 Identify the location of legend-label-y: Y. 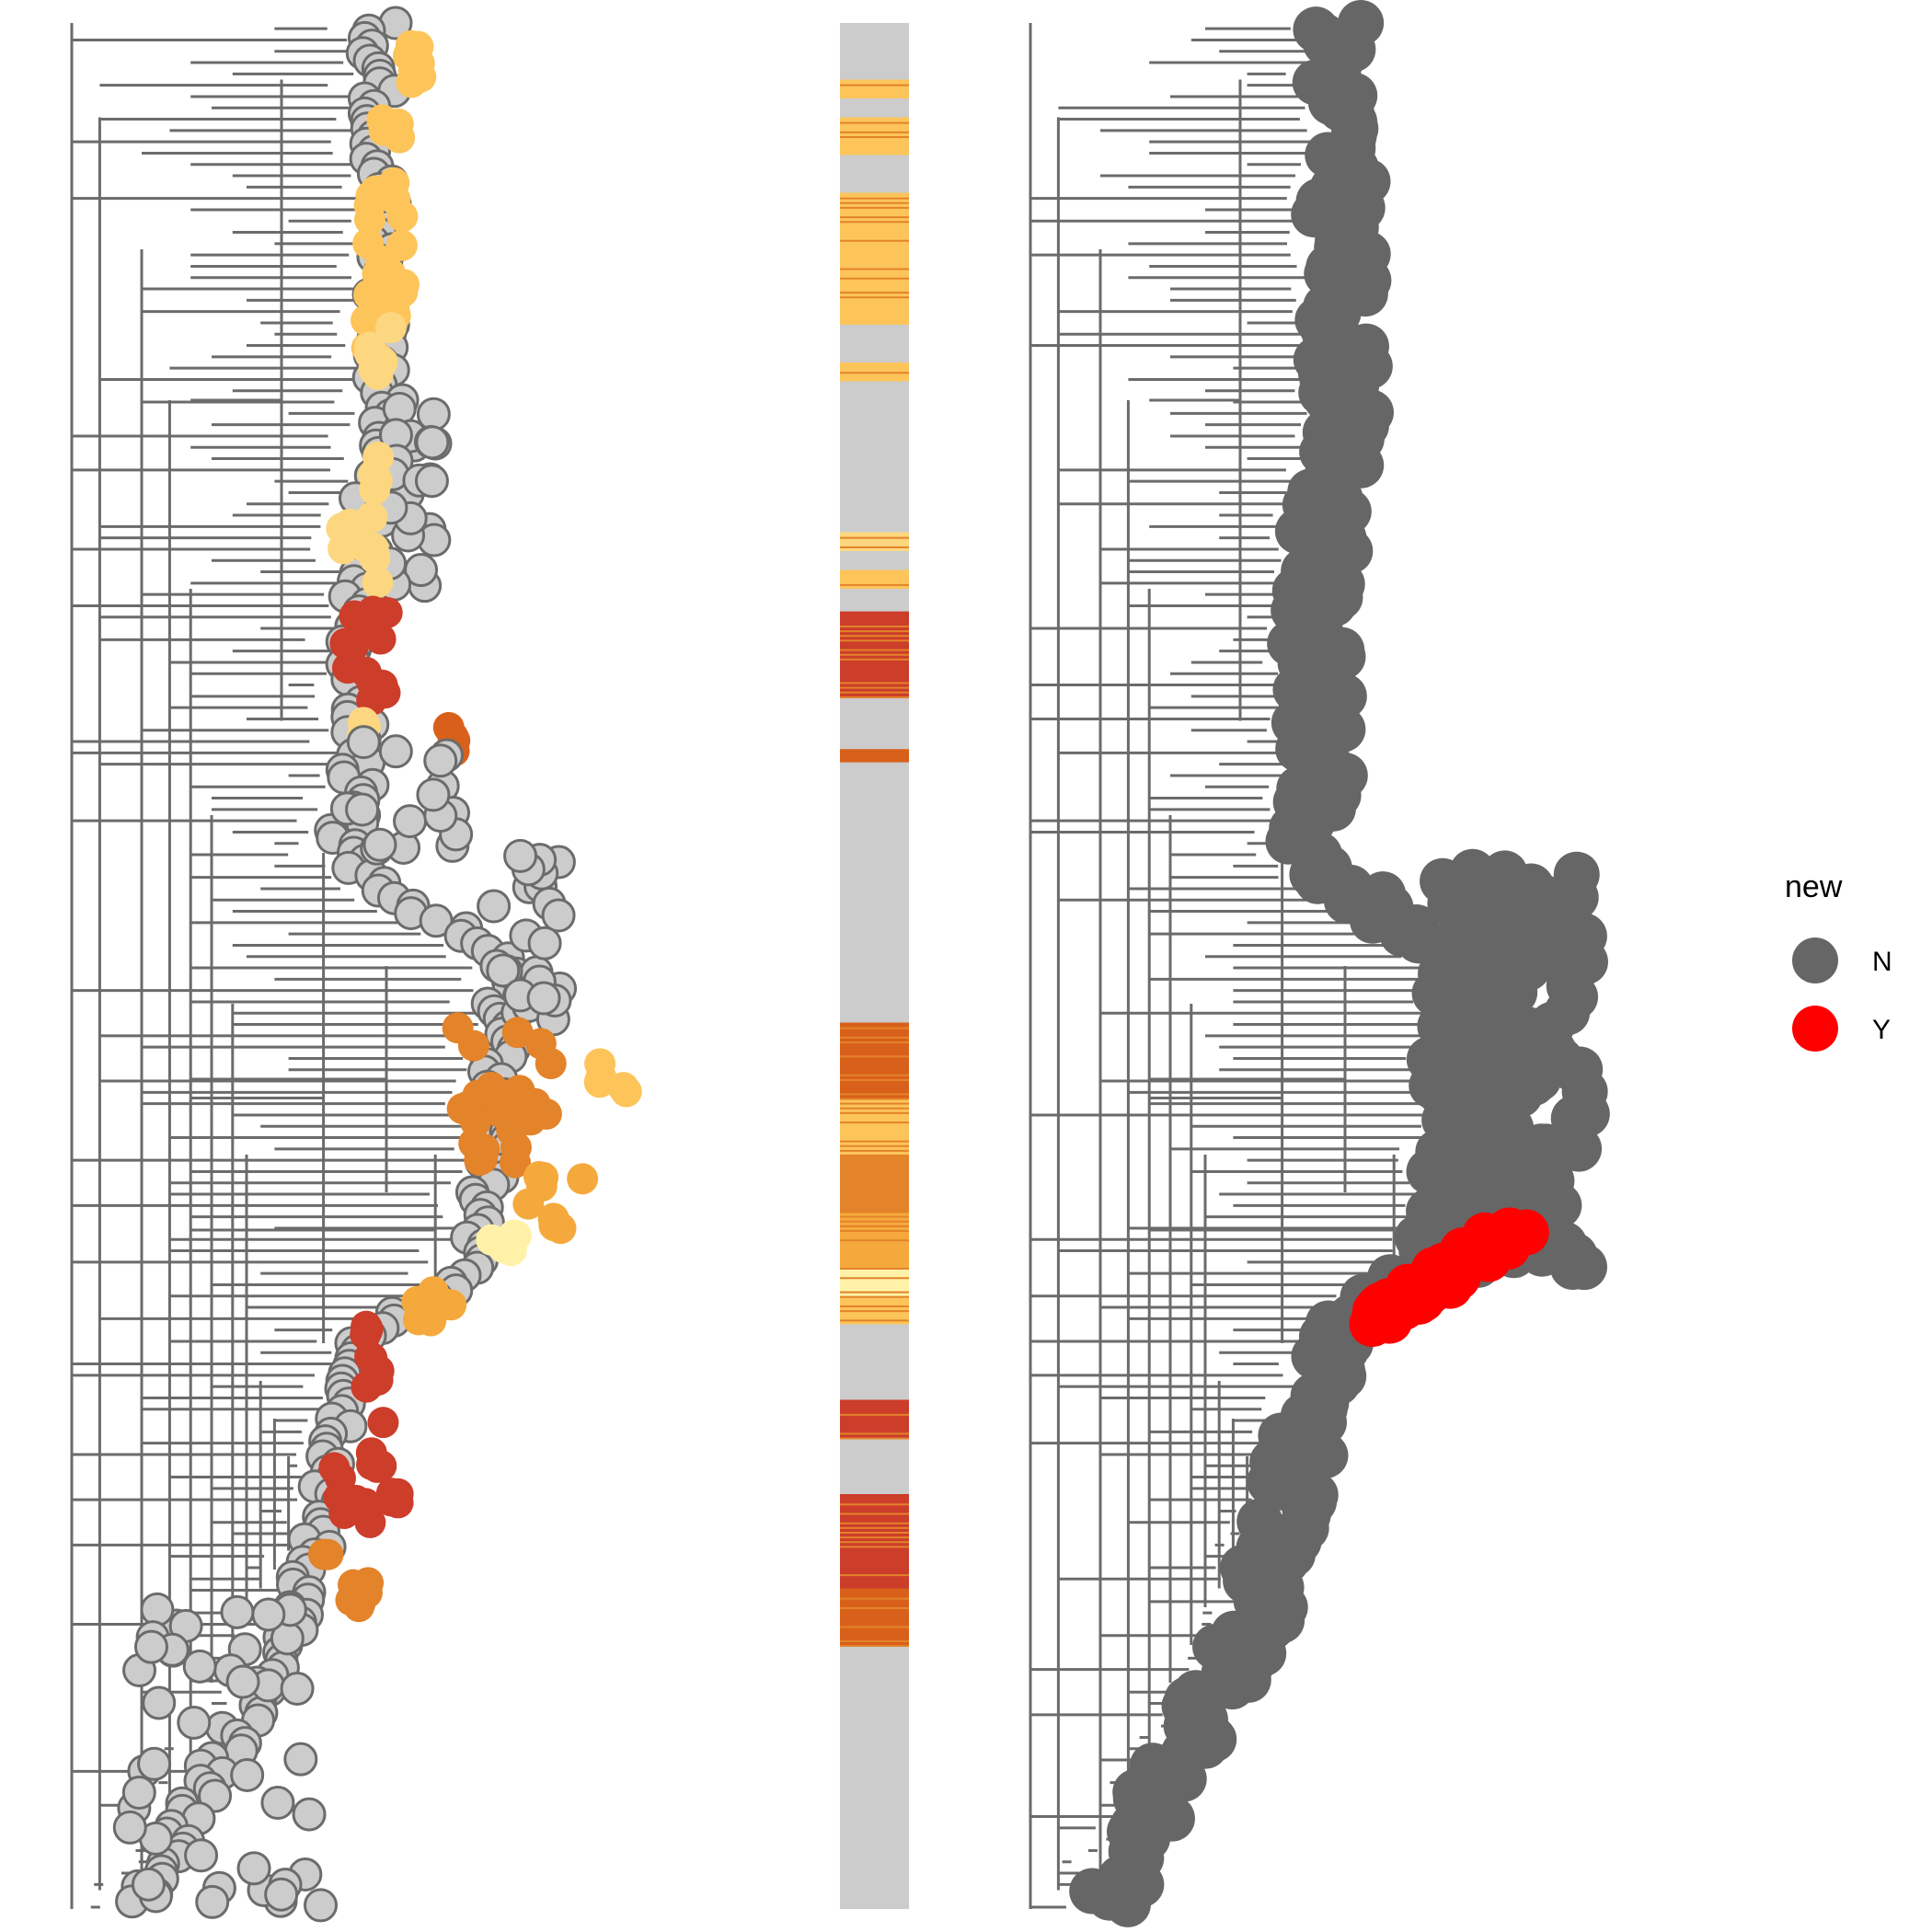
(1881, 1030).